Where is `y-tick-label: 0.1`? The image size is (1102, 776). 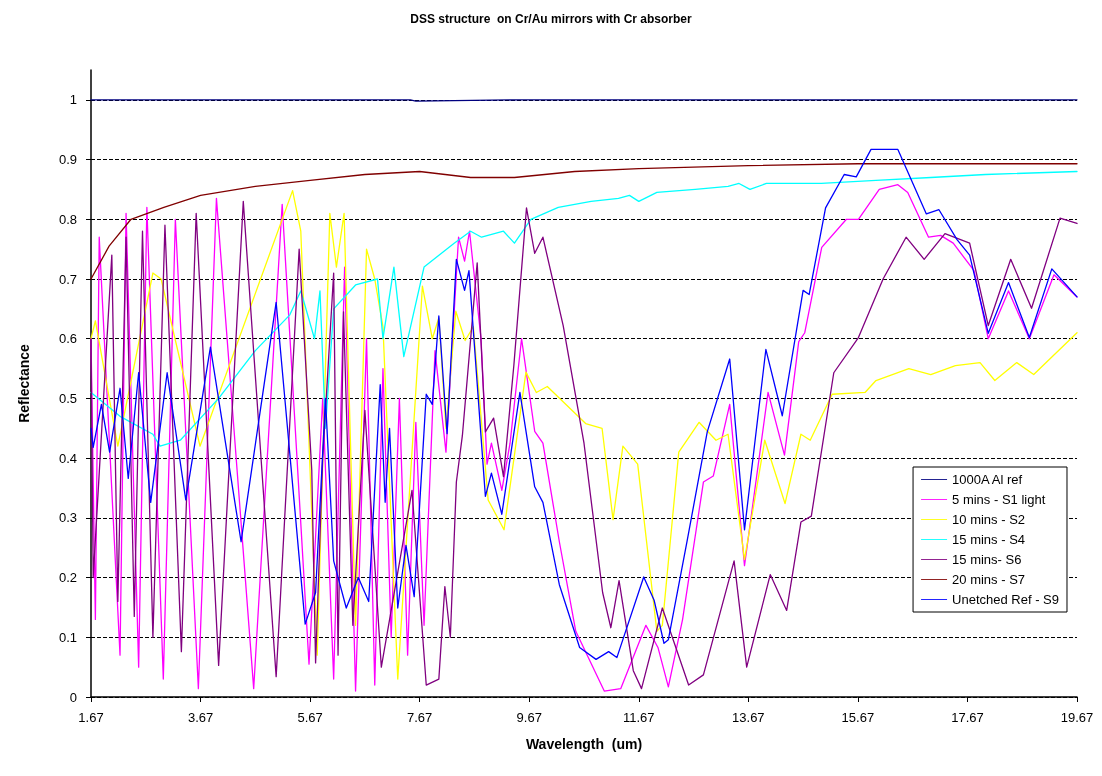
y-tick-label: 0.1 is located at coordinates (67, 637).